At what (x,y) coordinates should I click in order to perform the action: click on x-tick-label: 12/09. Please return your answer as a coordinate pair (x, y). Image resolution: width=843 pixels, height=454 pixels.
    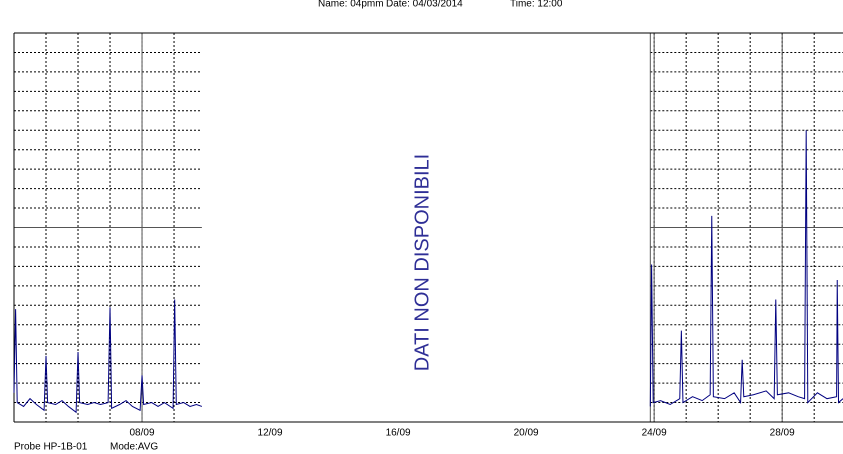
    Looking at the image, I should click on (270, 433).